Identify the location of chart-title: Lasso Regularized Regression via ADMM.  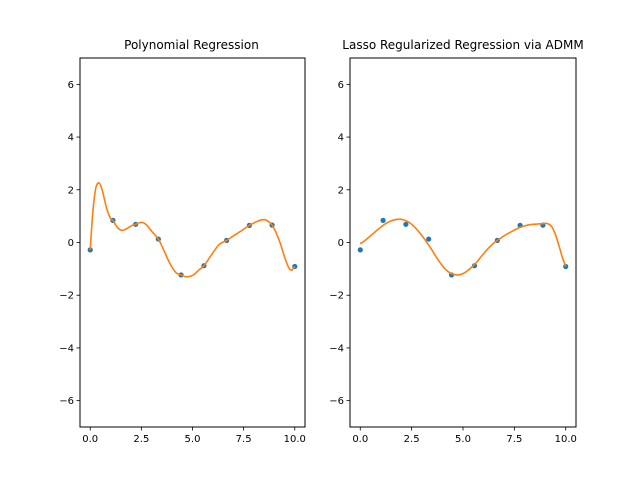
(462, 45).